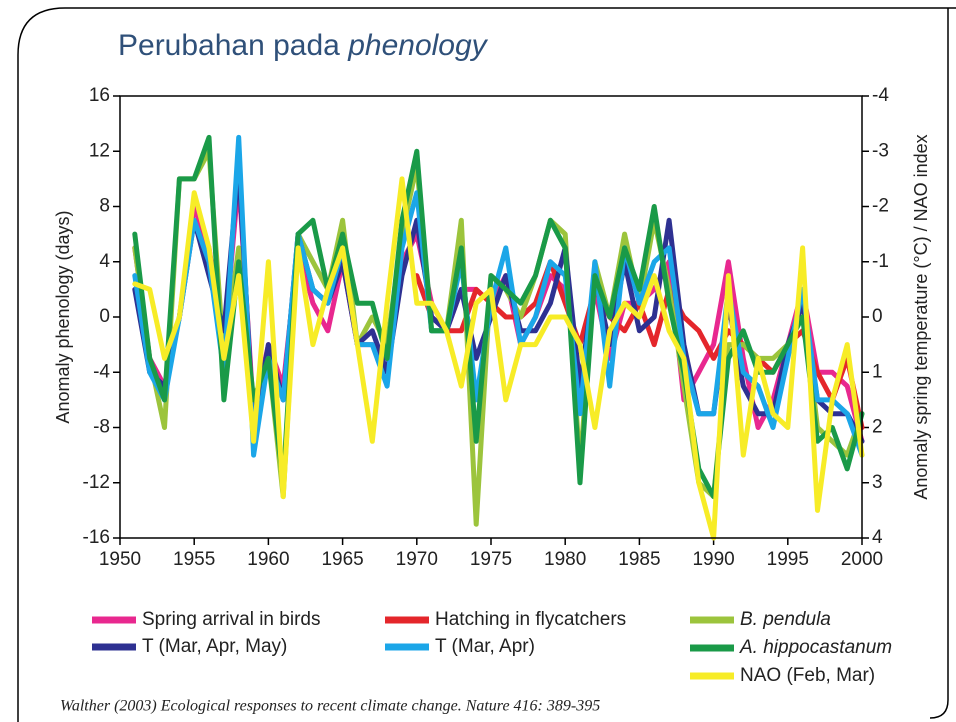 This screenshot has height=722, width=956. I want to click on y2-tick-label: 2, so click(877, 427).